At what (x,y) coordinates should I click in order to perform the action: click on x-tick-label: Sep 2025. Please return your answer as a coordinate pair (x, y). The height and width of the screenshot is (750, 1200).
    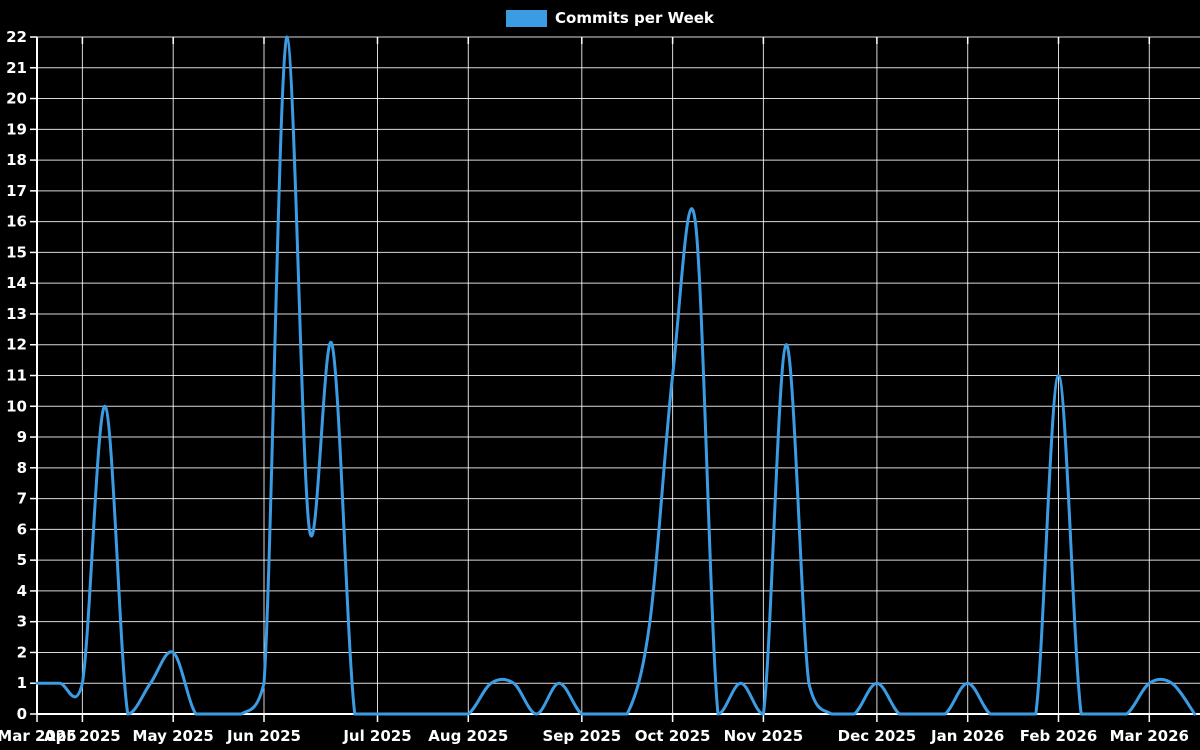
    Looking at the image, I should click on (581, 736).